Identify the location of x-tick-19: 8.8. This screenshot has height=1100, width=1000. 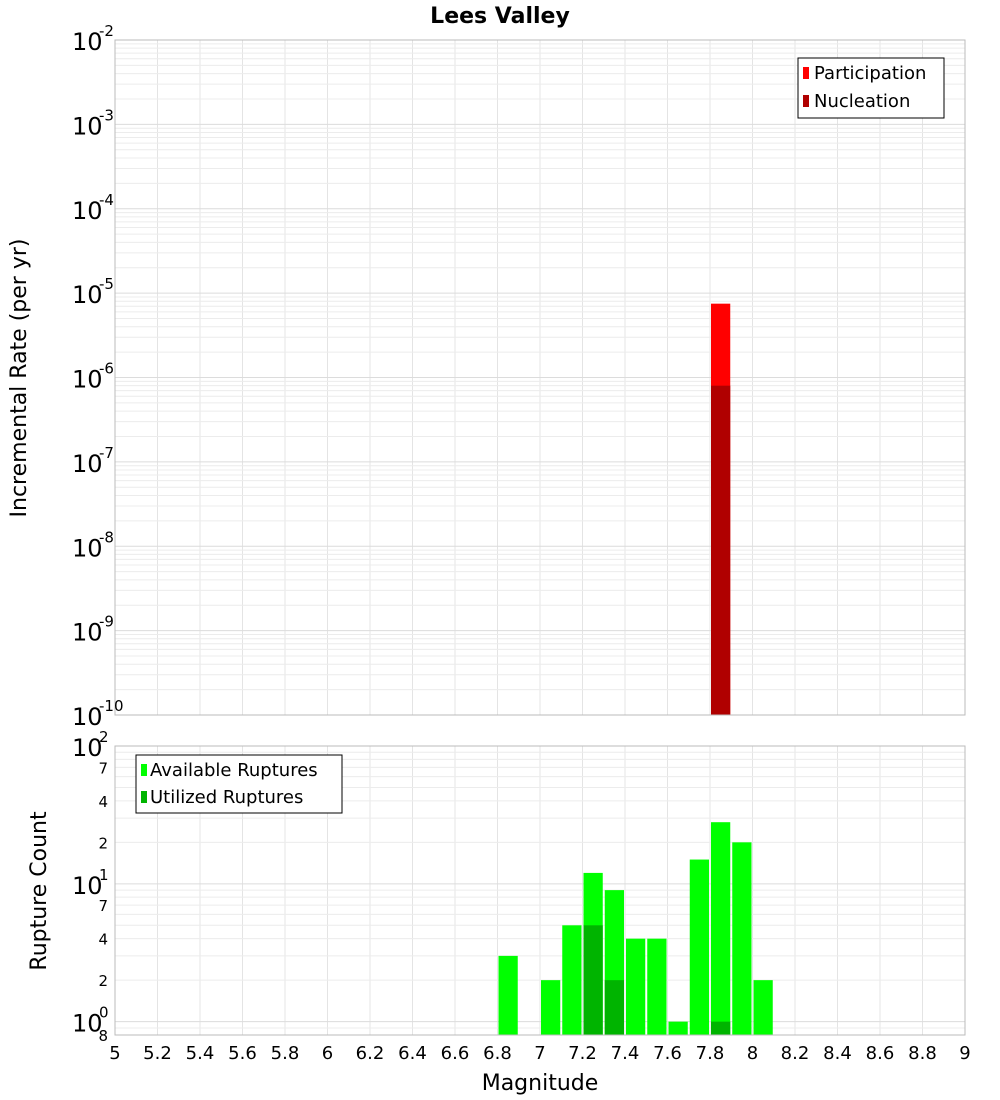
(922, 1053).